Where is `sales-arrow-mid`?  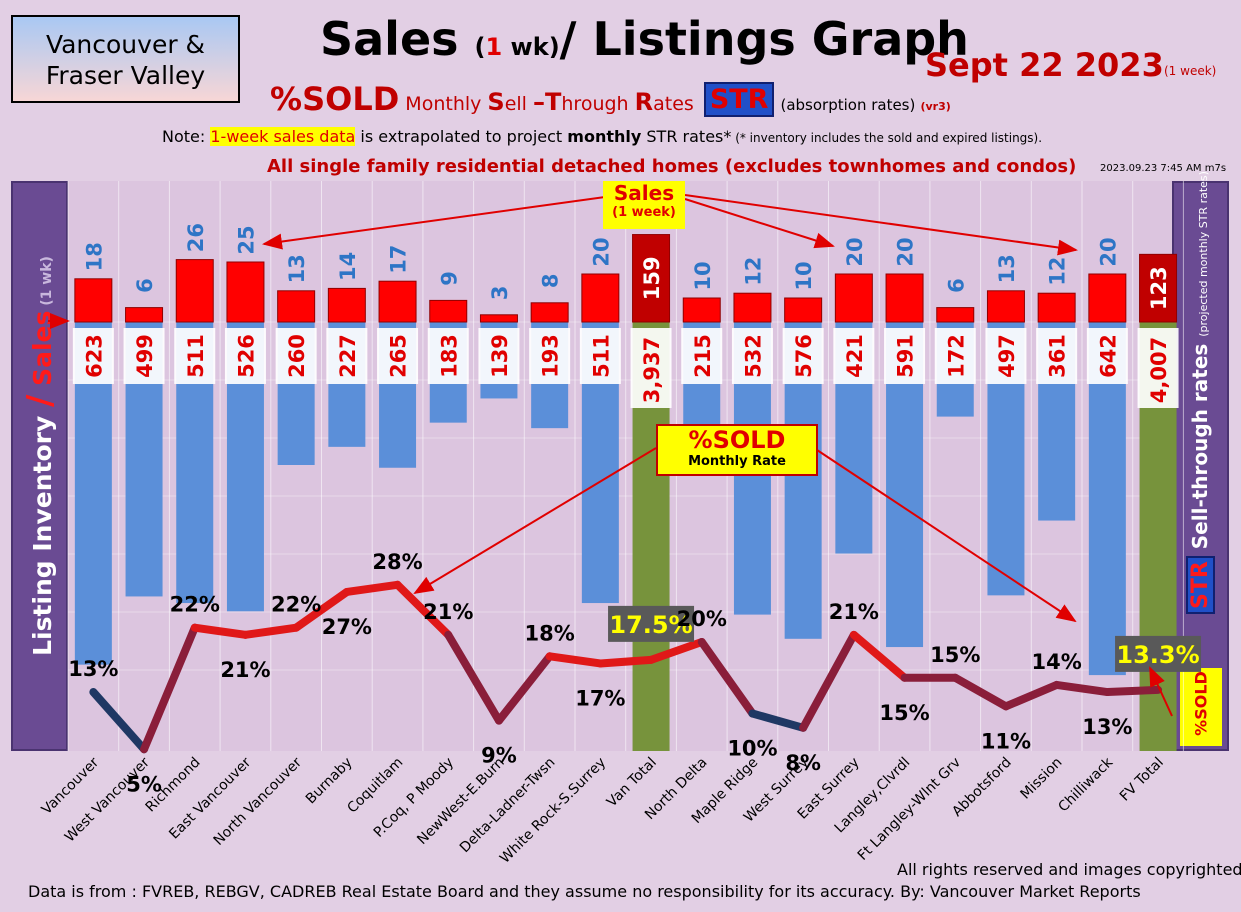
sales-arrow-mid is located at coordinates (759, 223).